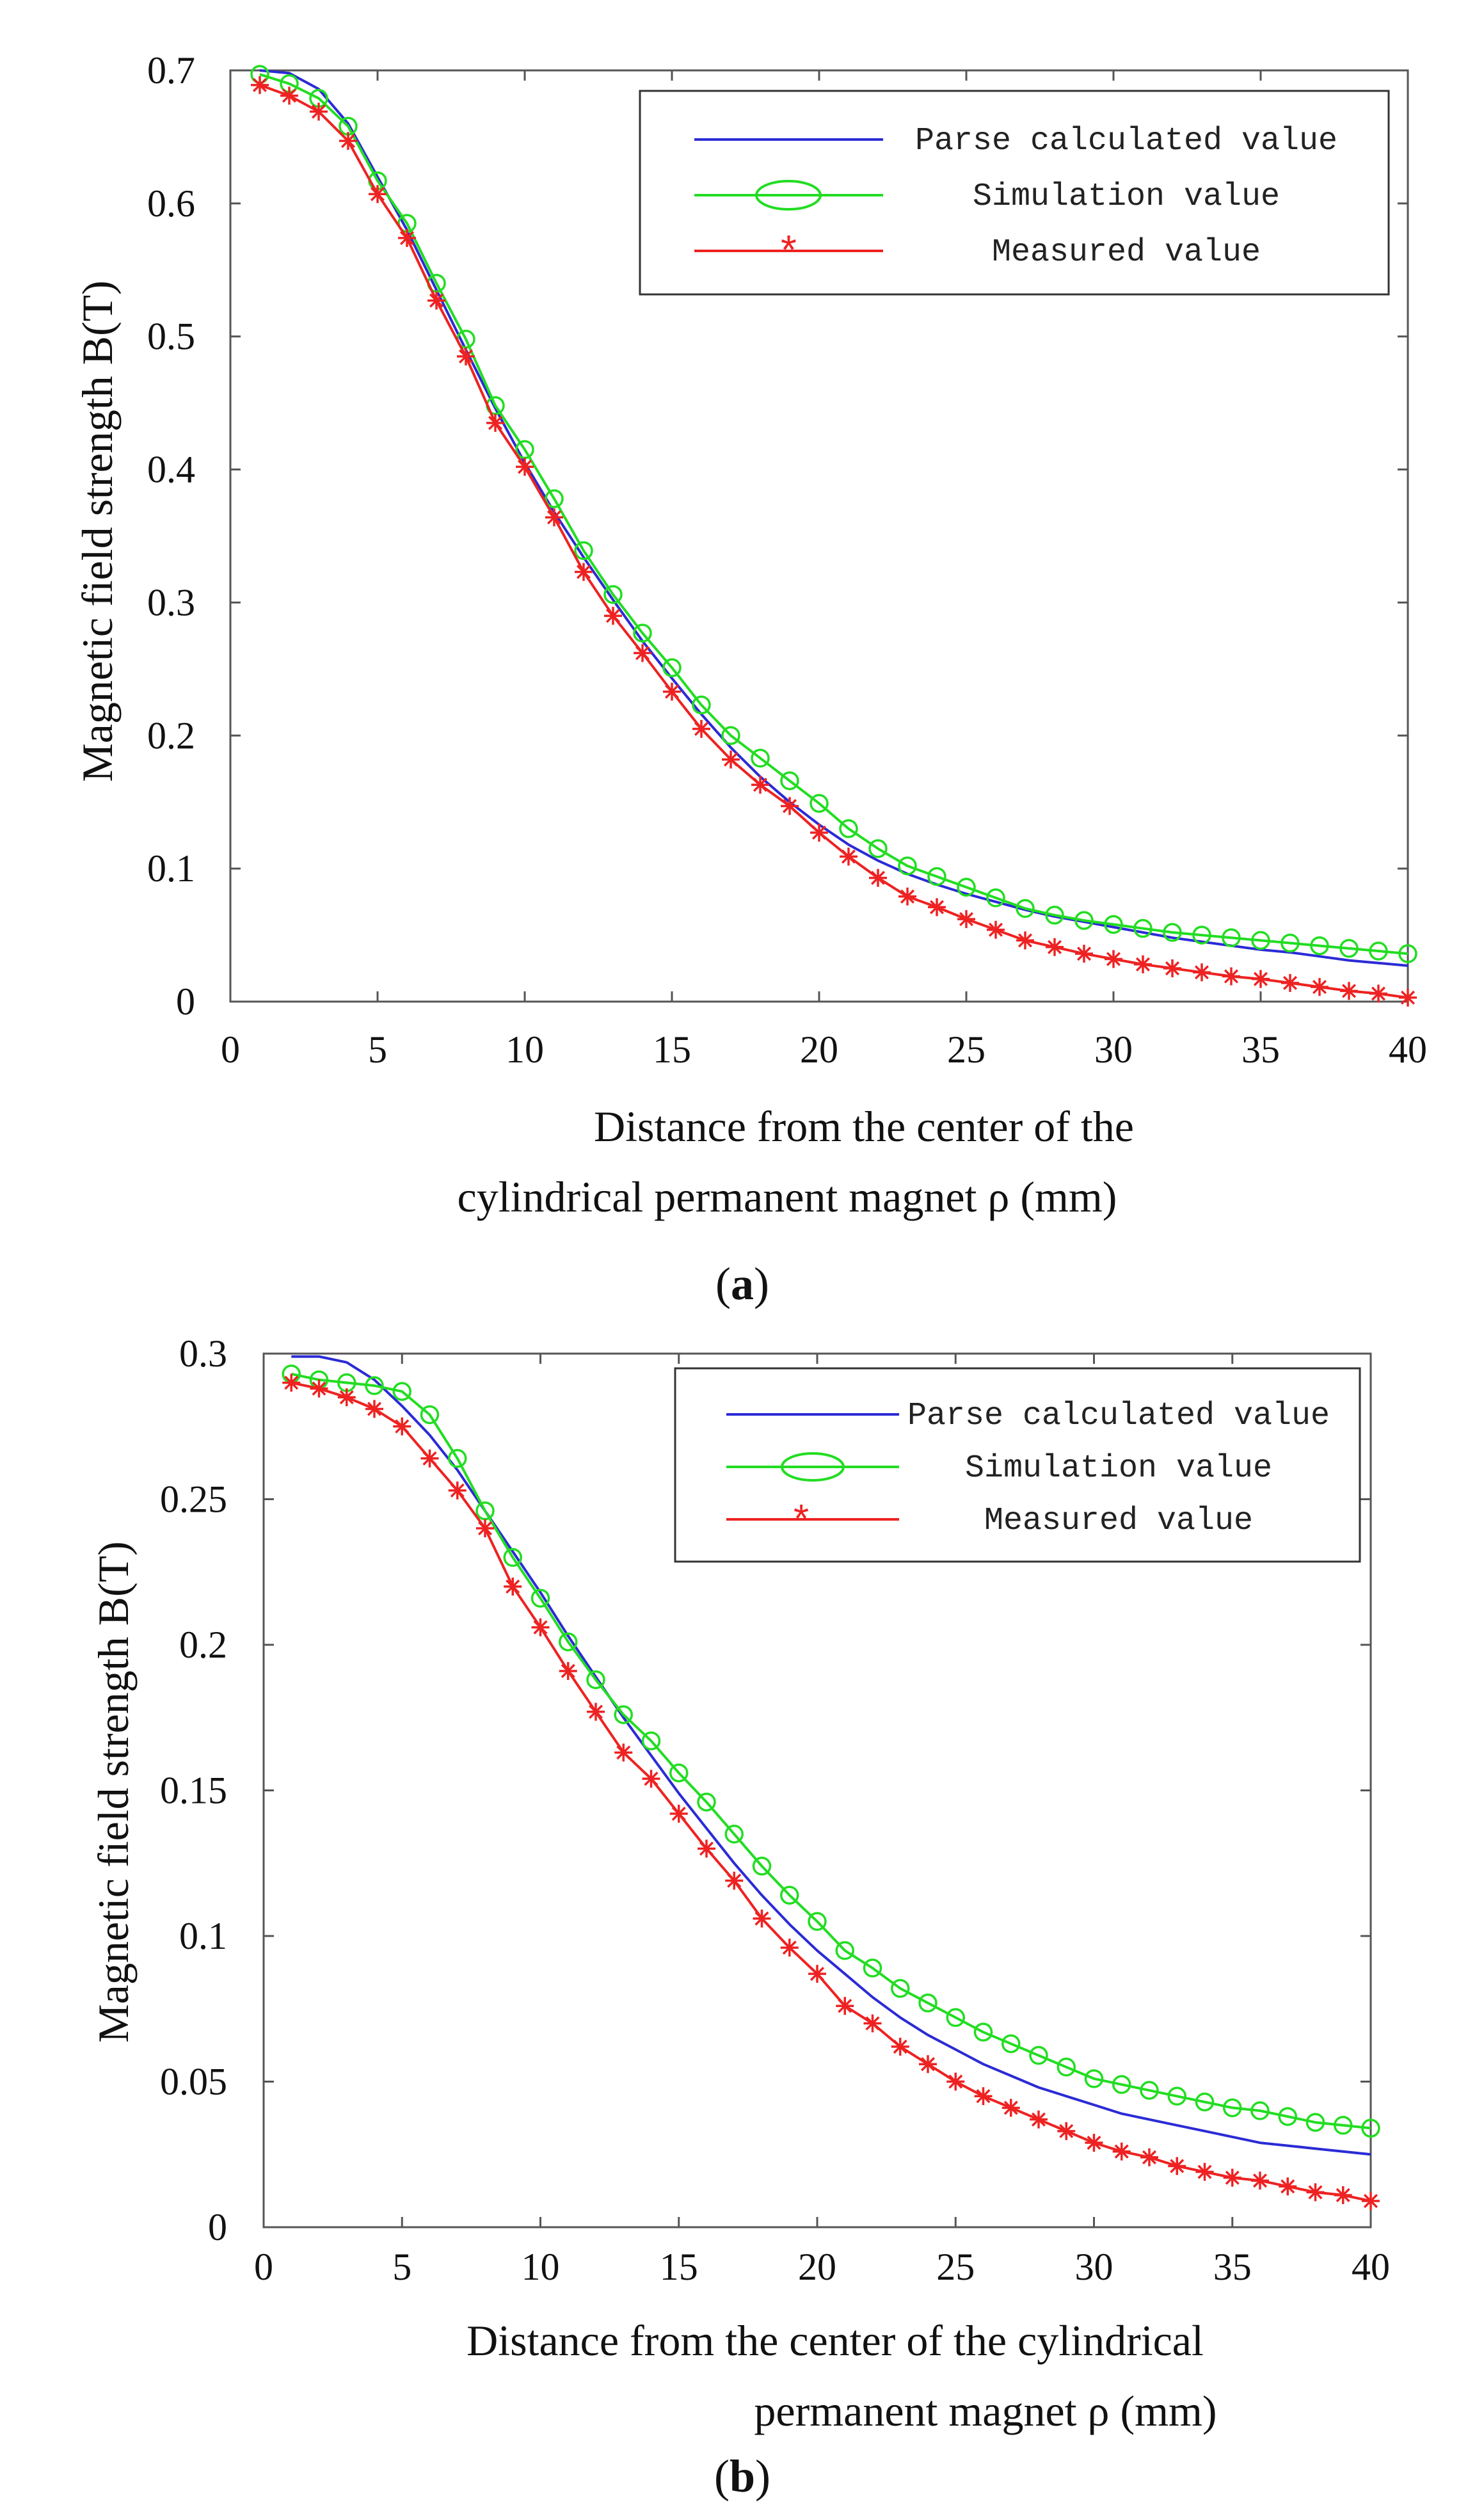  What do you see at coordinates (801, 1519) in the screenshot?
I see `legend-marker-measured-b: *` at bounding box center [801, 1519].